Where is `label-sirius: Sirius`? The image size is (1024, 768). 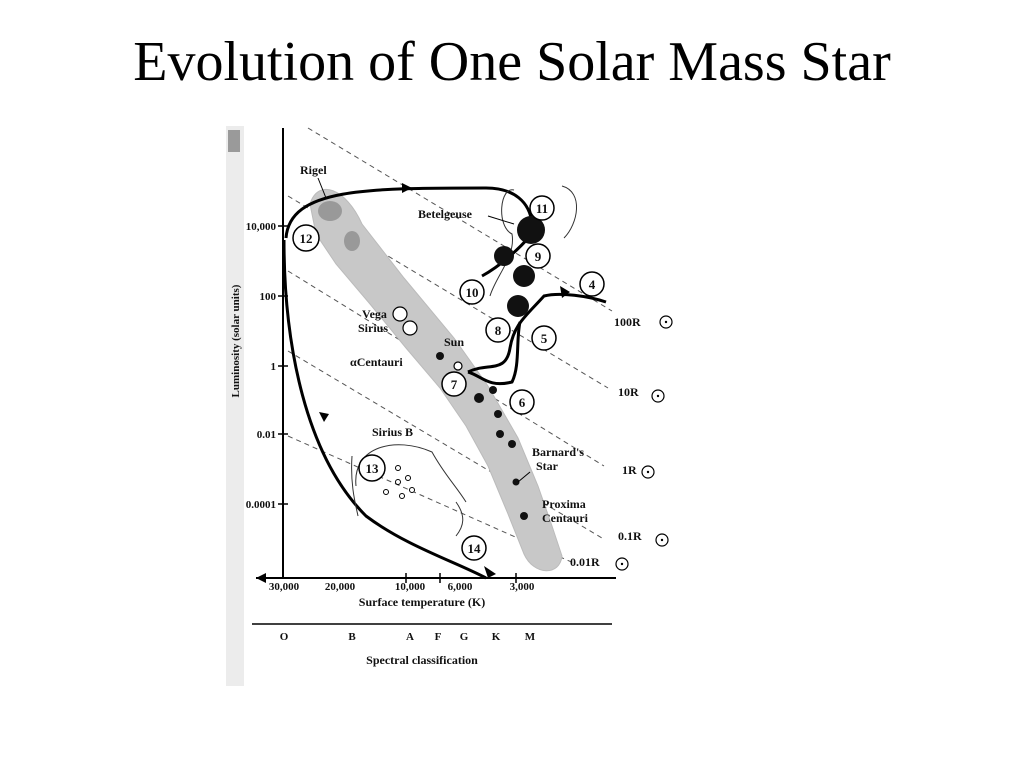 label-sirius: Sirius is located at coordinates (373, 328).